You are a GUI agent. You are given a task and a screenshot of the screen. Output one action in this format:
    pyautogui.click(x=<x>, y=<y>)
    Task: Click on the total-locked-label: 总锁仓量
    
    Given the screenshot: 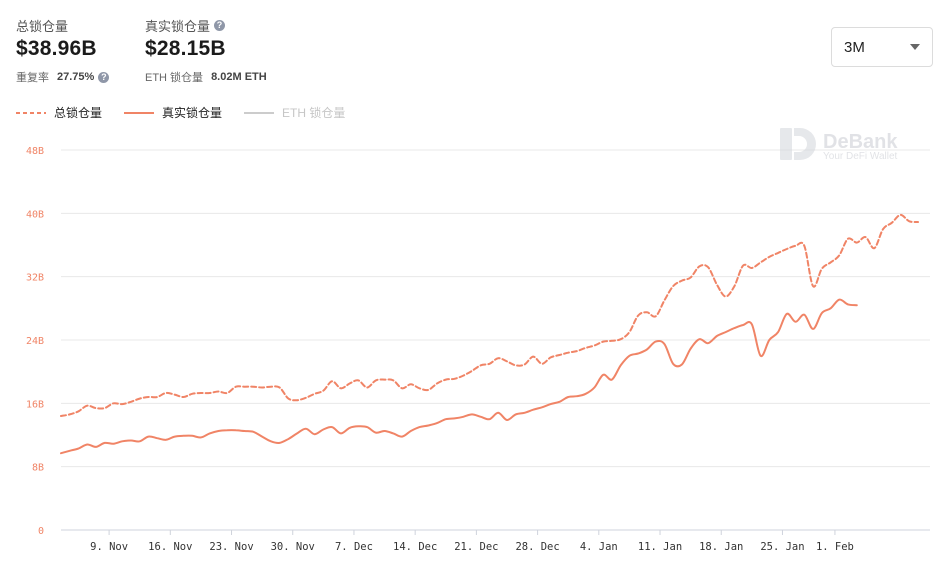 What is the action you would take?
    pyautogui.click(x=42, y=26)
    